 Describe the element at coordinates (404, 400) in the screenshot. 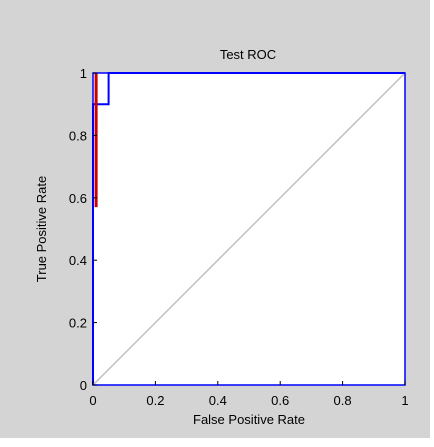

I see `x-tick-label: 1` at that location.